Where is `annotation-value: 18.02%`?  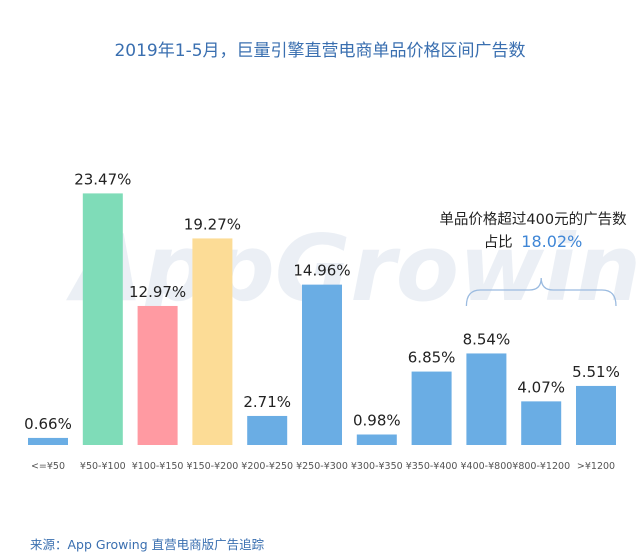
annotation-value: 18.02% is located at coordinates (551, 241).